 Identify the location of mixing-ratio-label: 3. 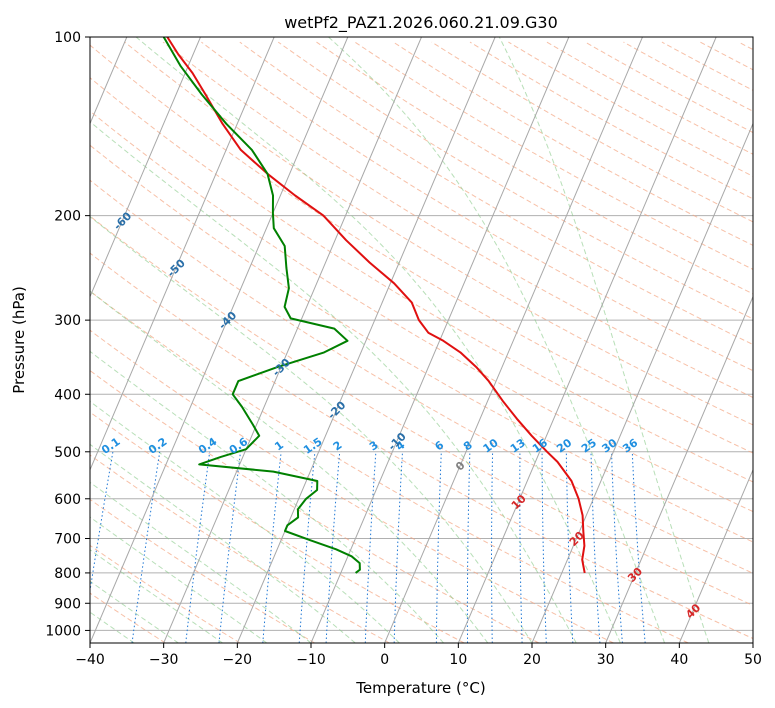
(374, 445).